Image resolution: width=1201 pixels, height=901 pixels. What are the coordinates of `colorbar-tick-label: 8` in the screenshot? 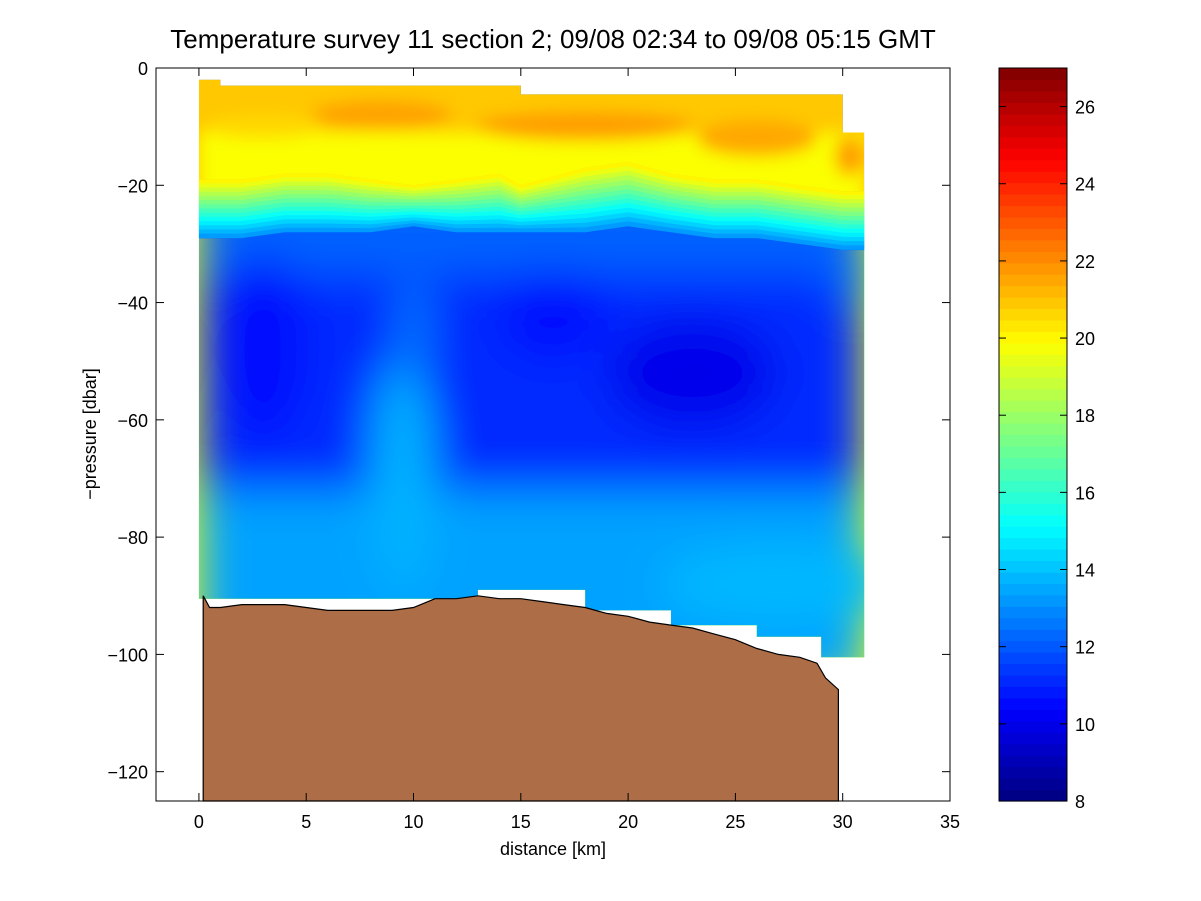 It's located at (1080, 802).